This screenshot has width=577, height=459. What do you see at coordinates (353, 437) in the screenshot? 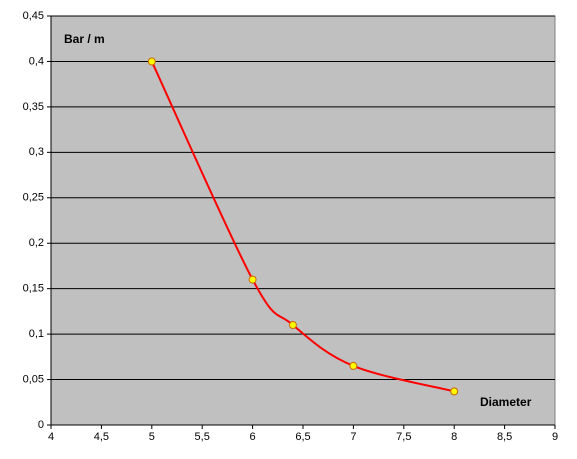
I see `x-tick-label: 7` at bounding box center [353, 437].